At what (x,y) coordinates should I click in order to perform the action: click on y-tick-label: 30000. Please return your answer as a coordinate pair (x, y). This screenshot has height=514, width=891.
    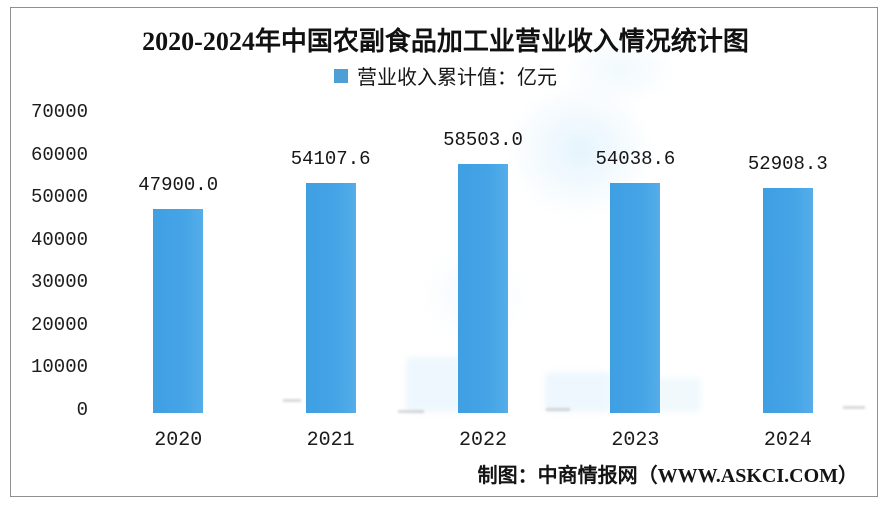
    Looking at the image, I should click on (59, 282).